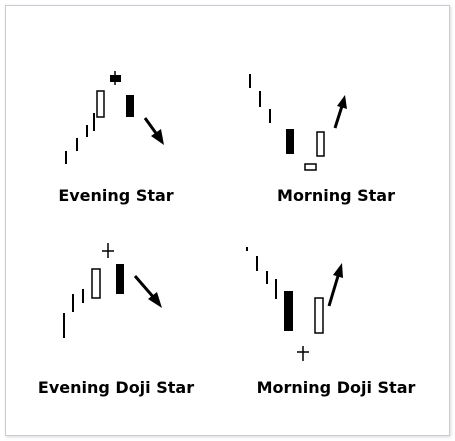 This screenshot has width=455, height=441. I want to click on down-arrow-shaft, so click(145, 287).